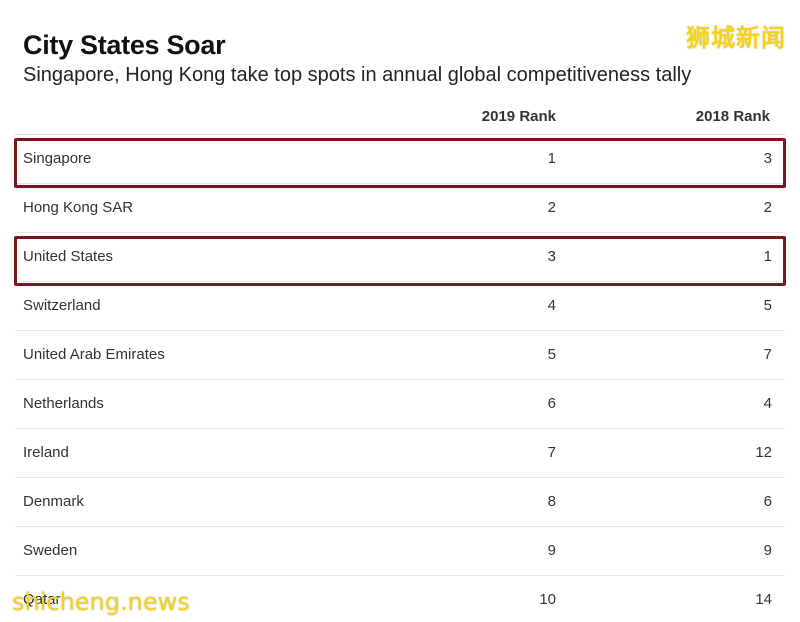  Describe the element at coordinates (63, 403) in the screenshot. I see `country-cell: Netherlands` at that location.